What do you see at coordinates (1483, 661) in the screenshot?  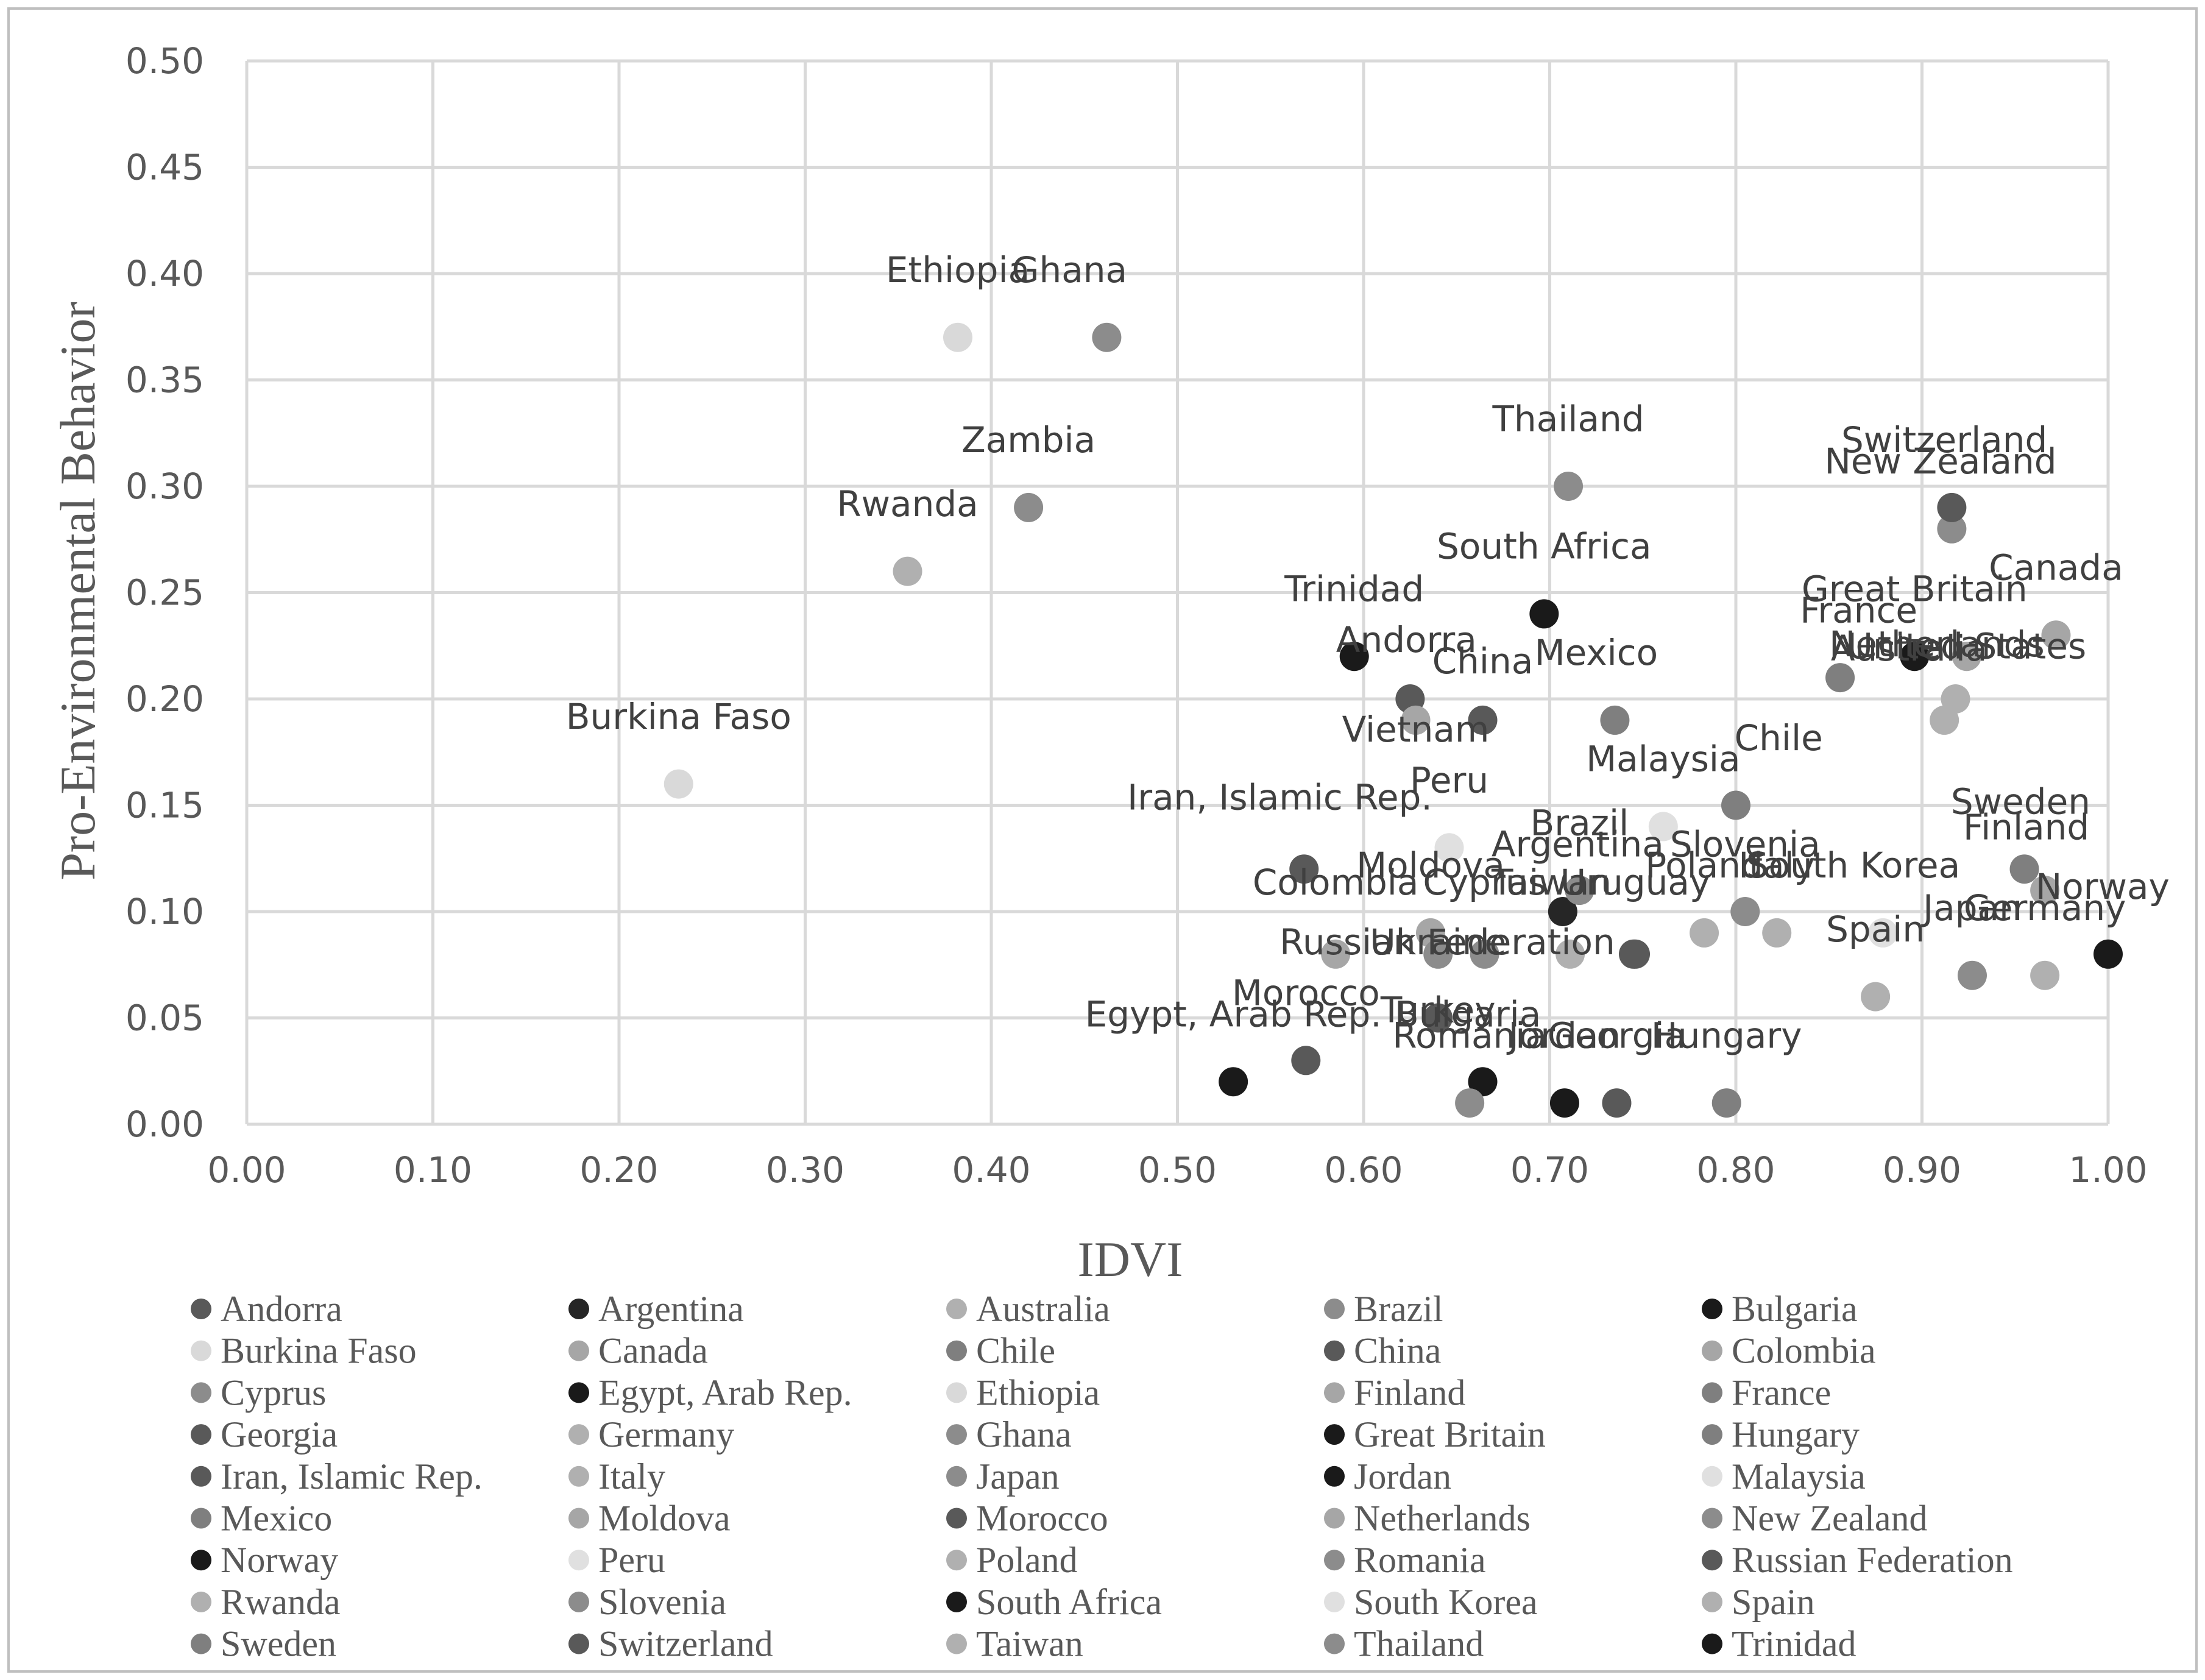 I see `point-label-china: China` at bounding box center [1483, 661].